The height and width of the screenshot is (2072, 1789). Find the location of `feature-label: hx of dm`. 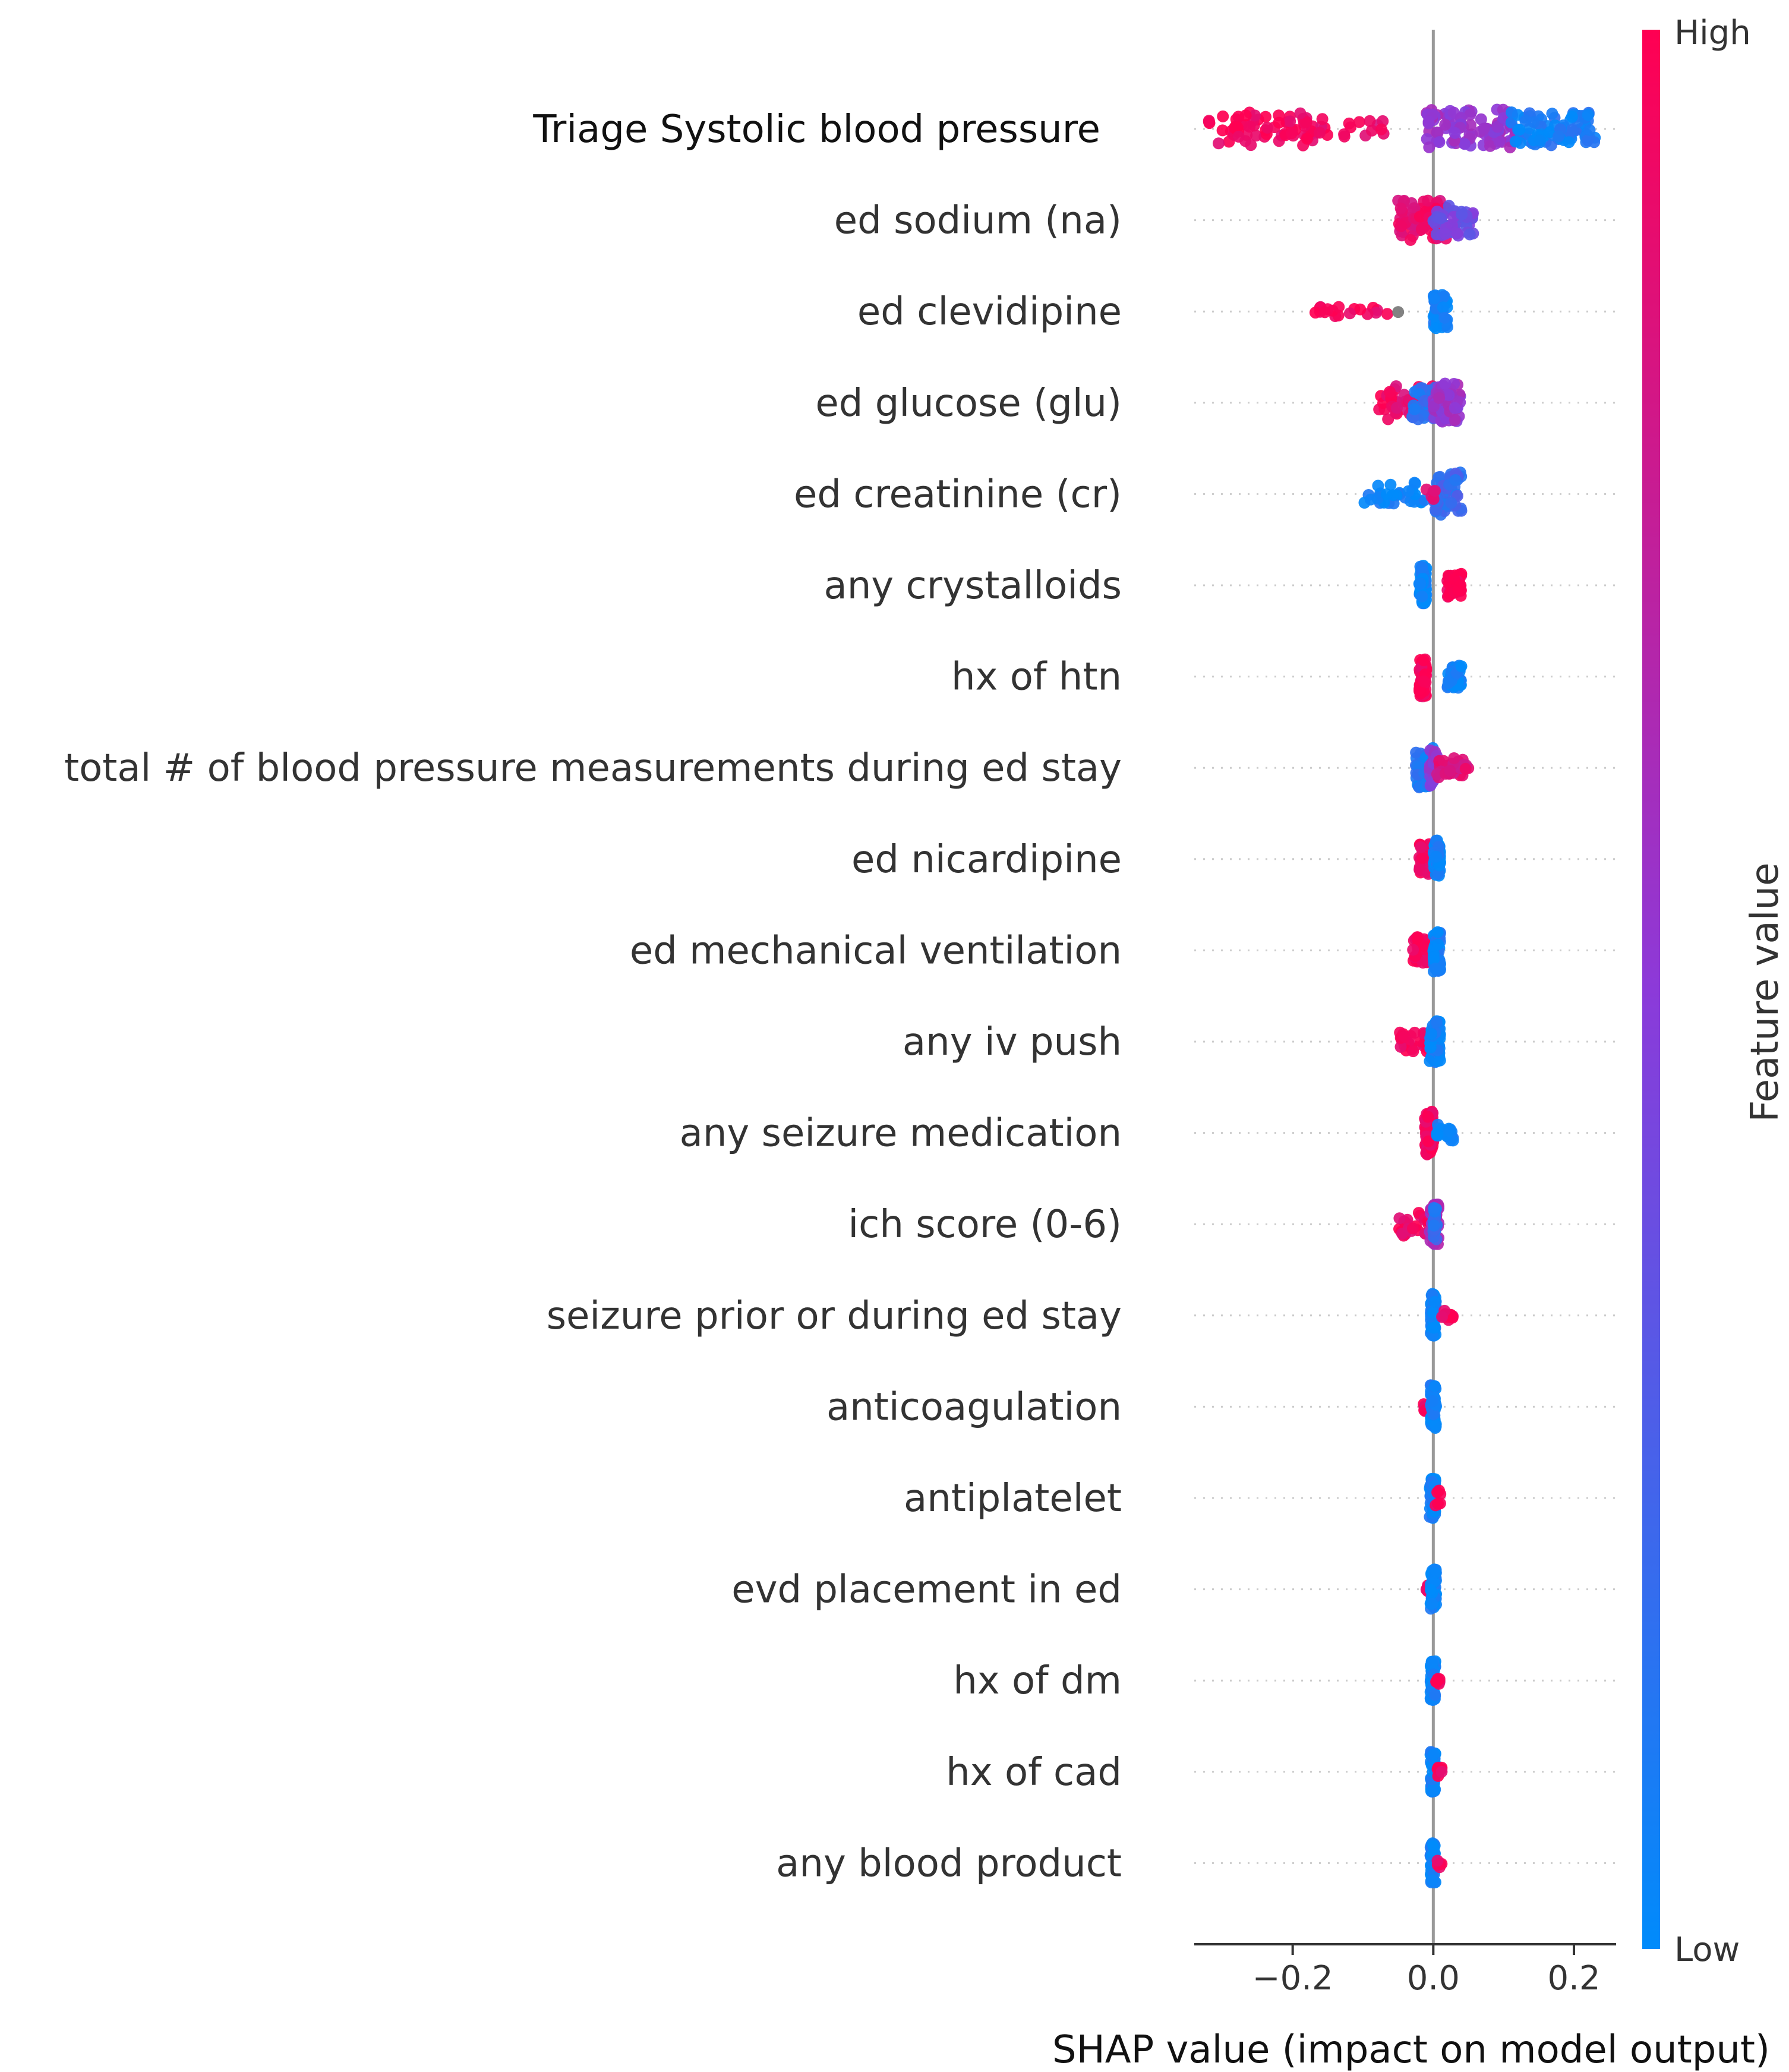

feature-label: hx of dm is located at coordinates (1037, 1681).